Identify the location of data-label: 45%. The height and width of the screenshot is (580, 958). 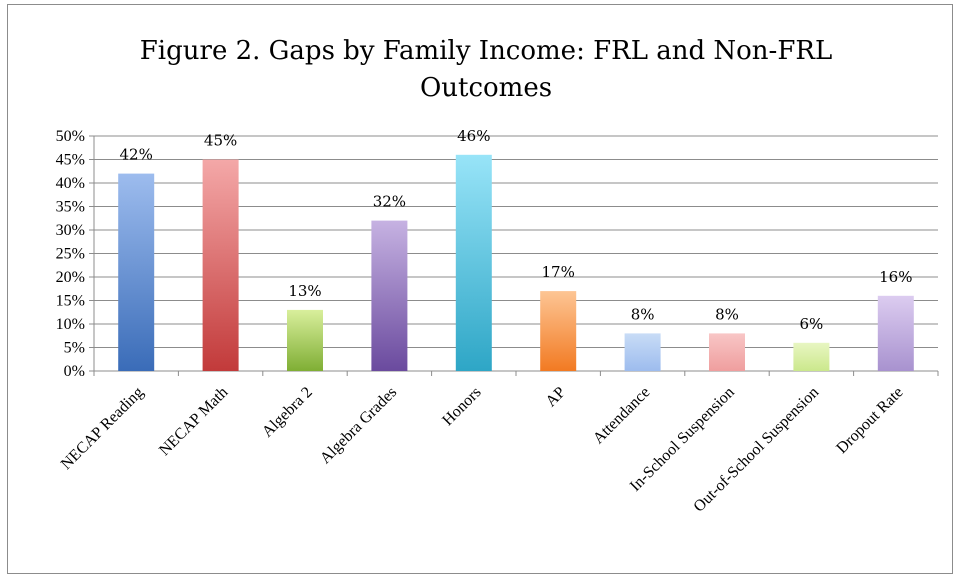
(220, 141).